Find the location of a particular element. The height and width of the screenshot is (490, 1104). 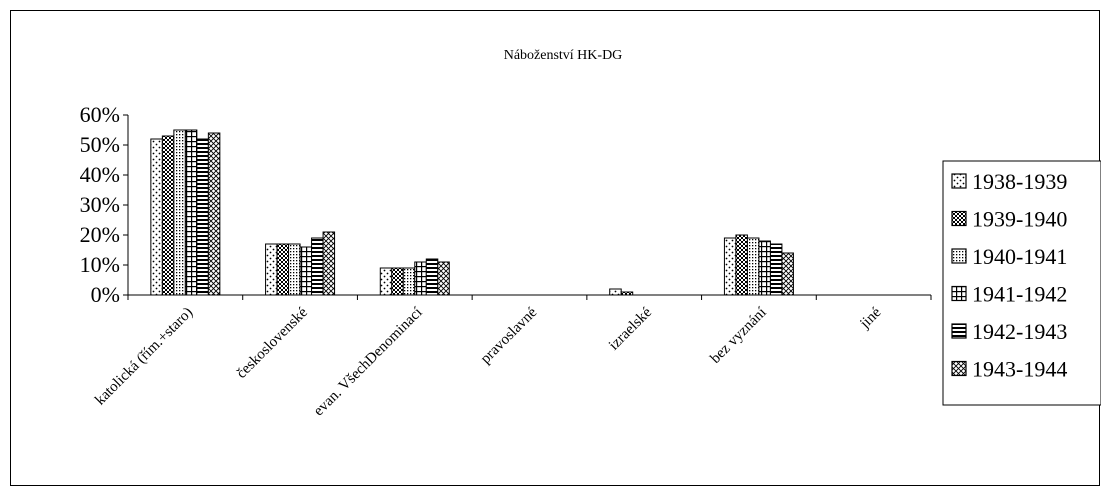

legend-label: 1939-1940 is located at coordinates (1019, 219).